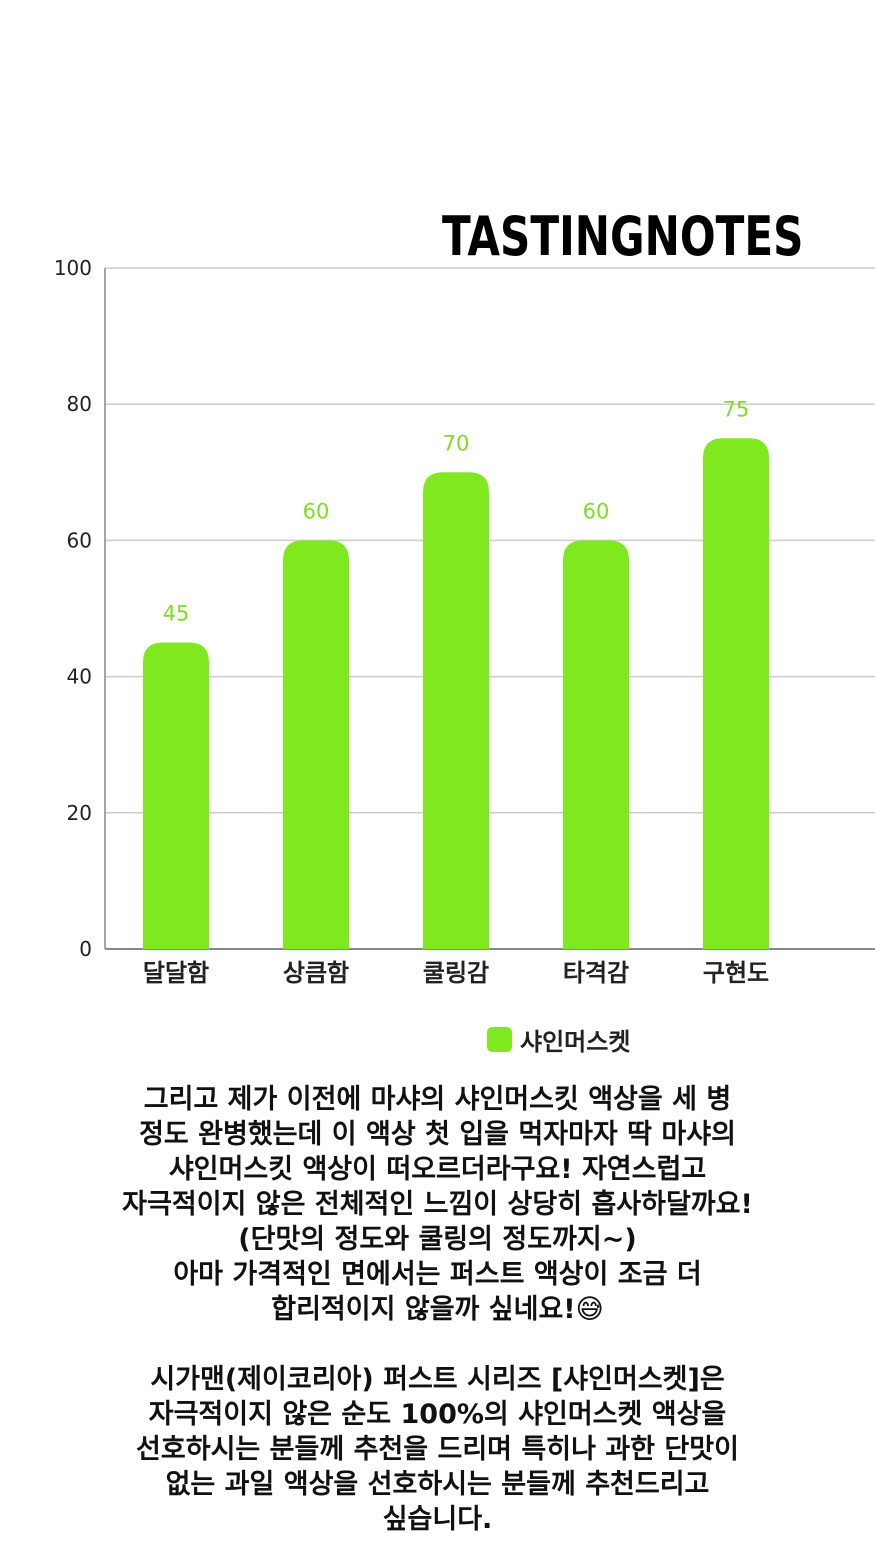 The height and width of the screenshot is (1550, 875). I want to click on description-line: 아마 가격적인 면에서는 퍼스트 액상이 조금 더, so click(437, 1274).